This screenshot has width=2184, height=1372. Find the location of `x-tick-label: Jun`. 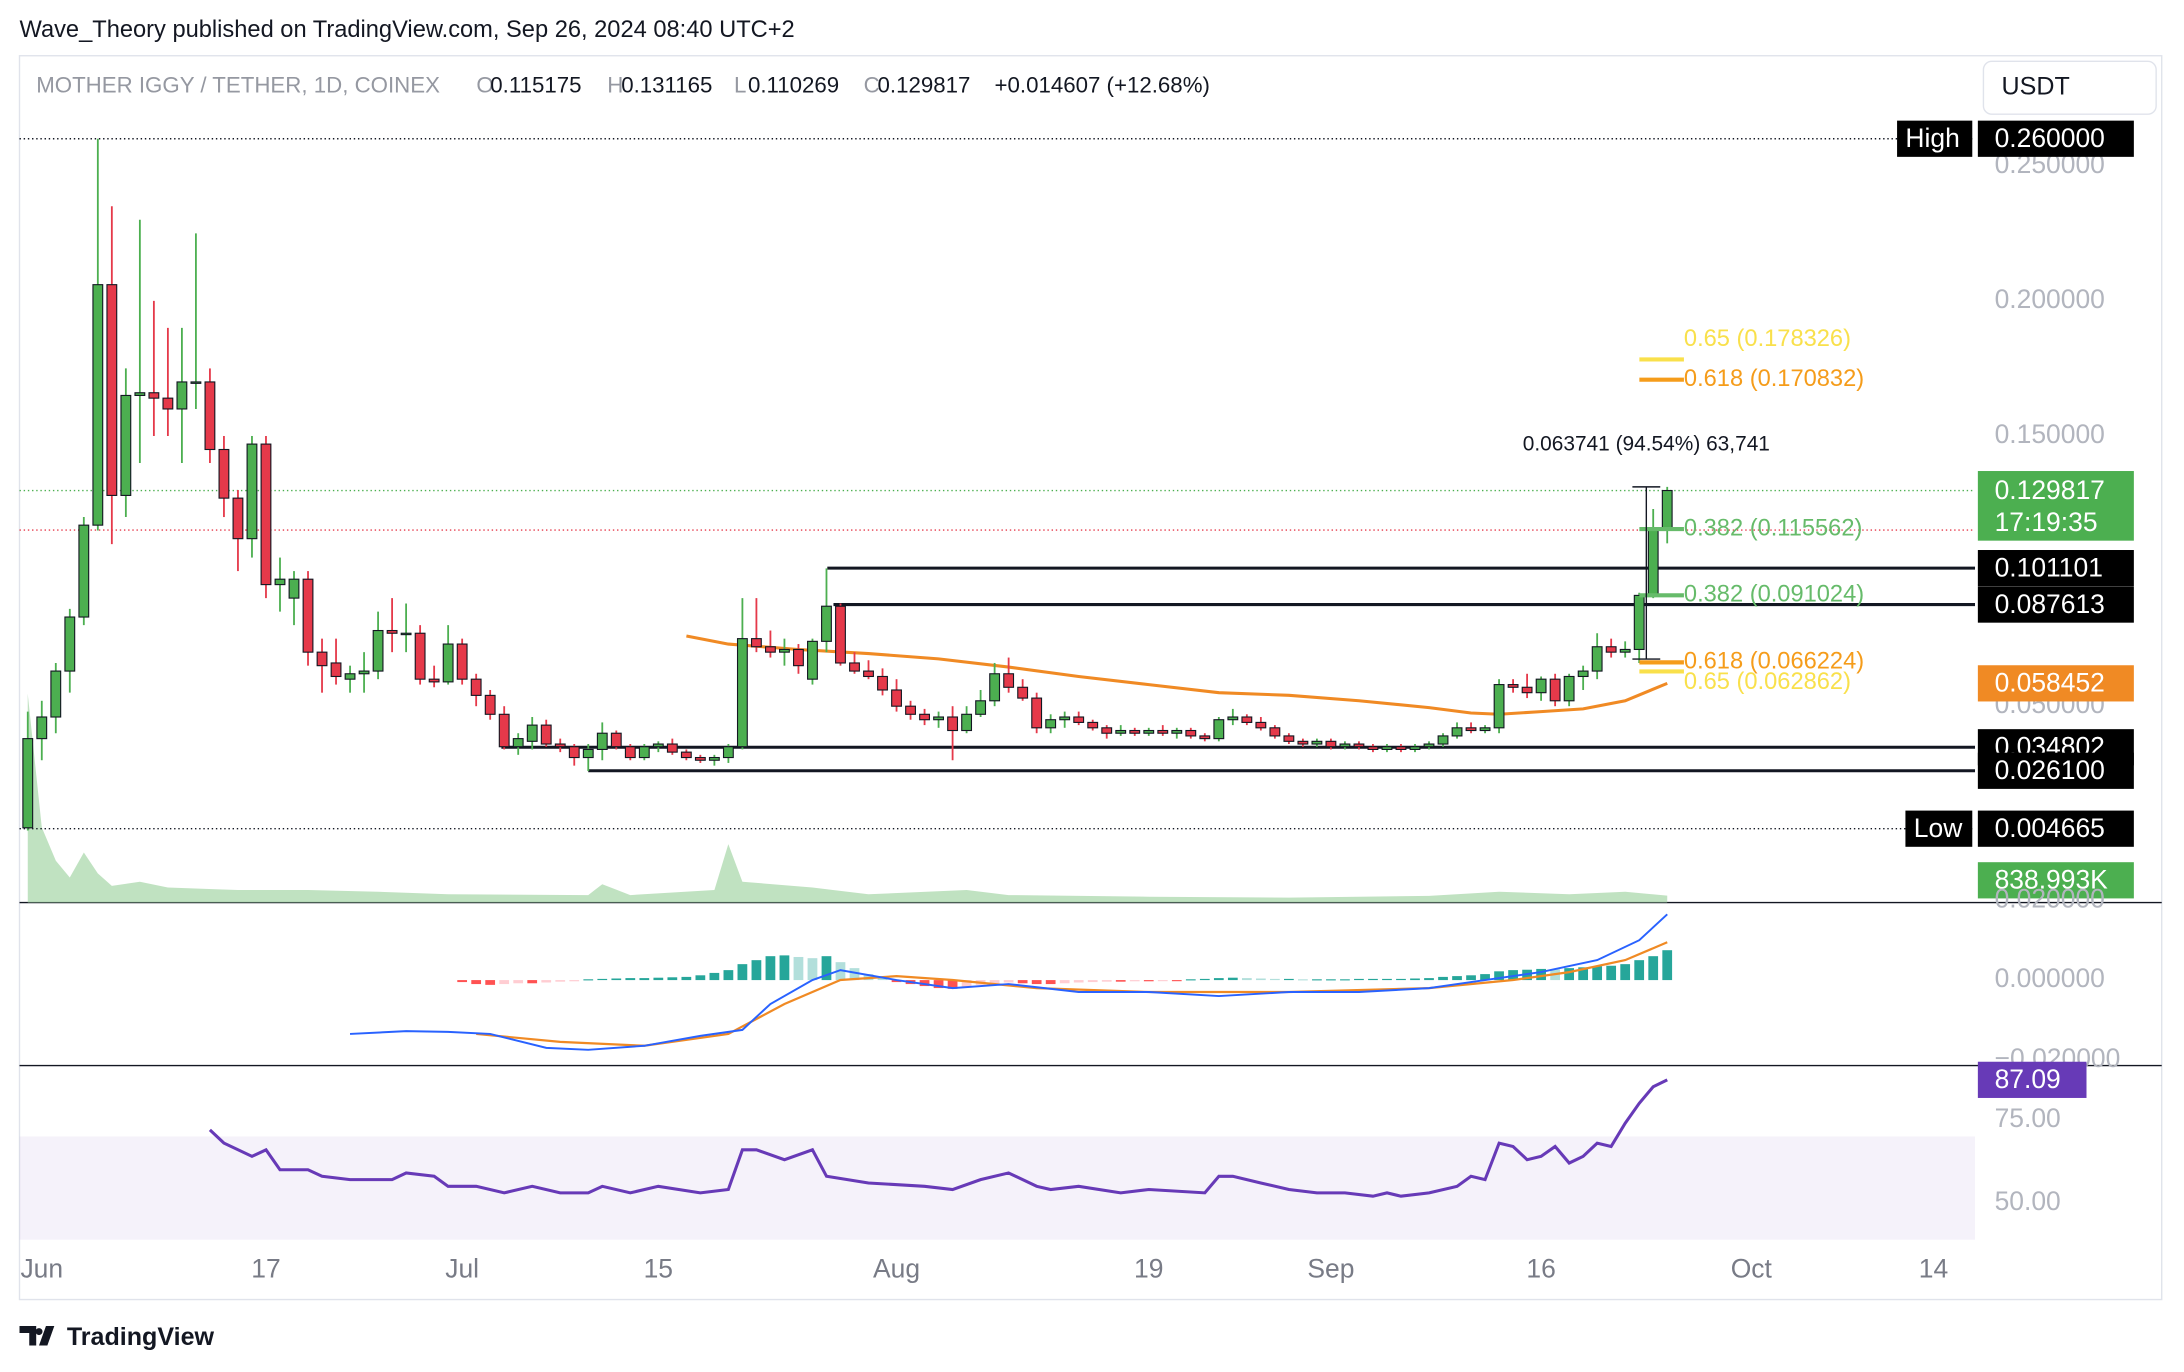

x-tick-label: Jun is located at coordinates (41, 1268).